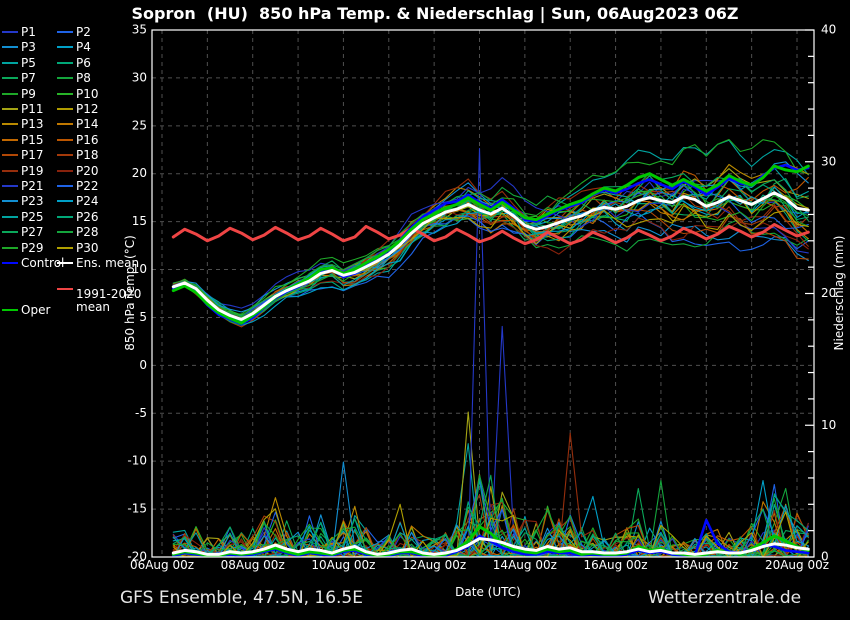  What do you see at coordinates (28, 93) in the screenshot?
I see `legend-label: P9` at bounding box center [28, 93].